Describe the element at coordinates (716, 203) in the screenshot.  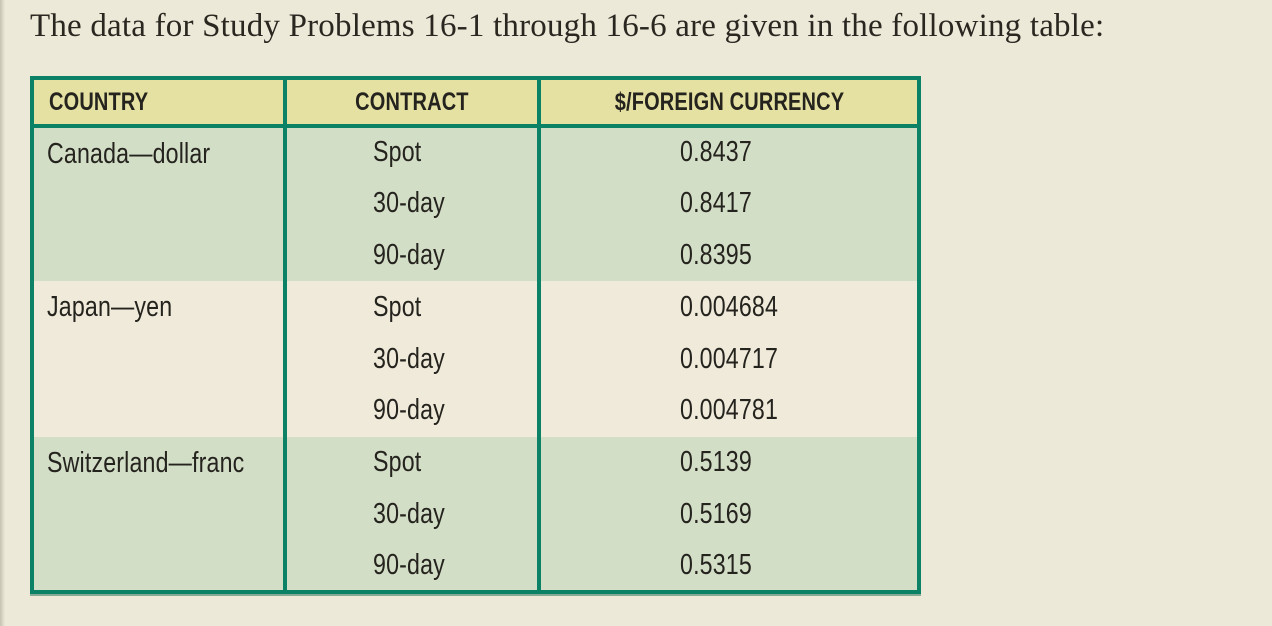
I see `rate-value: 0.8417` at that location.